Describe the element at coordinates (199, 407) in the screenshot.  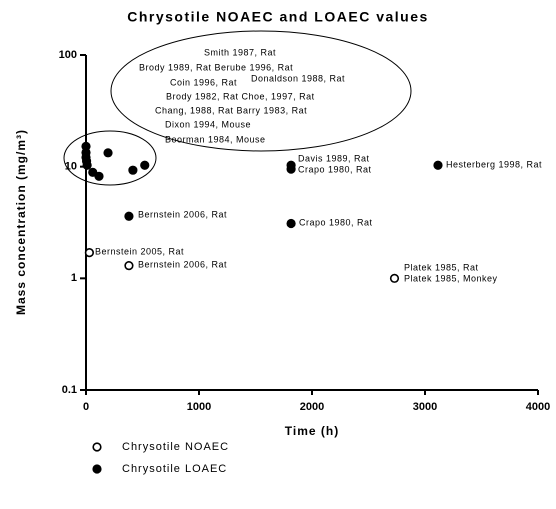
I see `x-tick-label: 1000` at that location.